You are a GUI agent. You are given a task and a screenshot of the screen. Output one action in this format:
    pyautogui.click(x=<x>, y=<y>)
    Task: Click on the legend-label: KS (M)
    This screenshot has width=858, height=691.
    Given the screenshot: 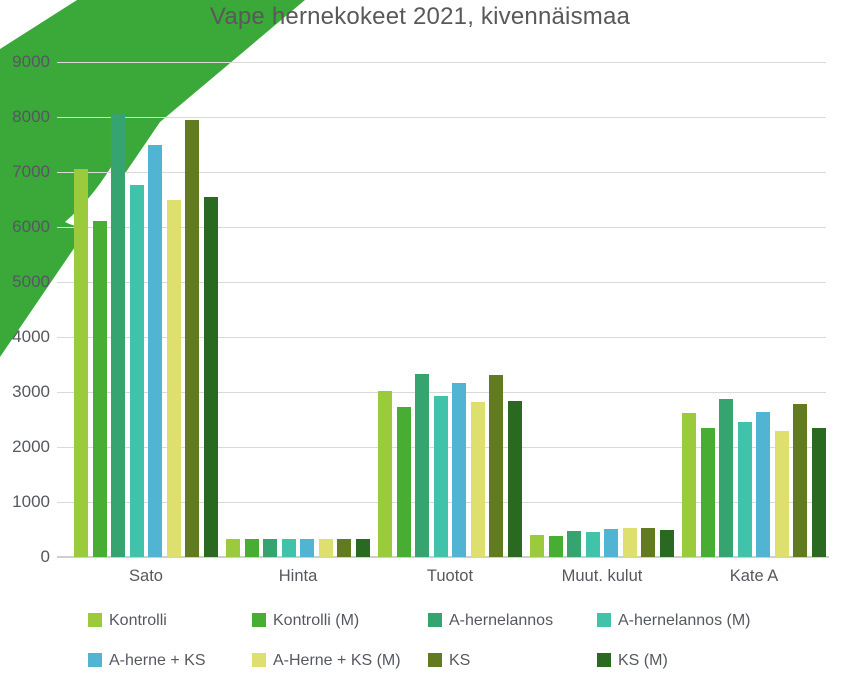 What is the action you would take?
    pyautogui.click(x=643, y=660)
    